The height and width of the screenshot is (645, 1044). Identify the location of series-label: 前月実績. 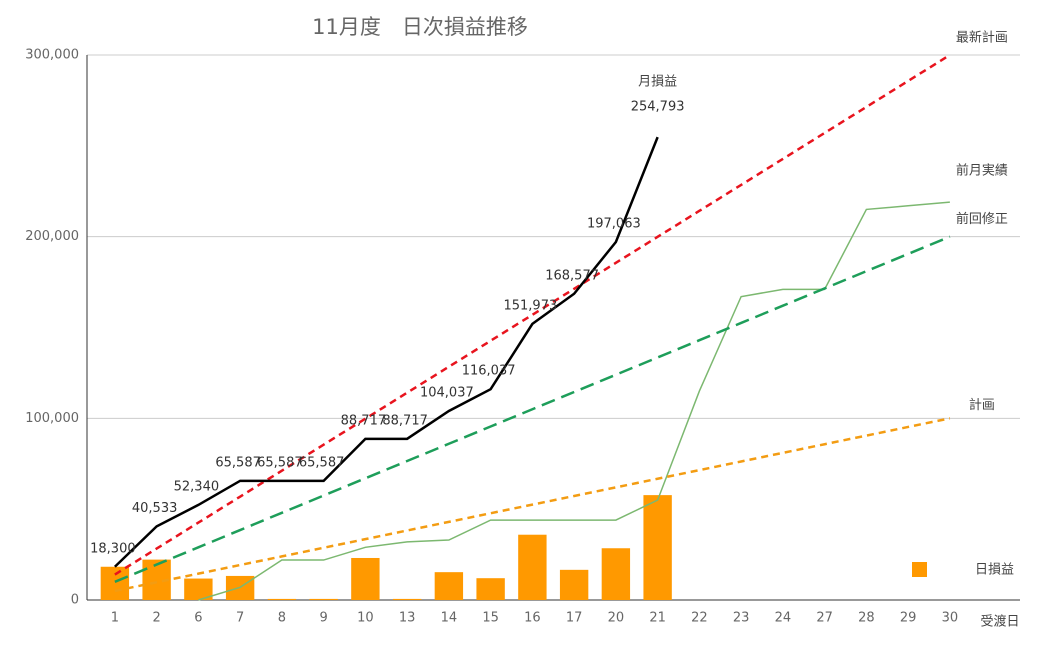
(982, 171).